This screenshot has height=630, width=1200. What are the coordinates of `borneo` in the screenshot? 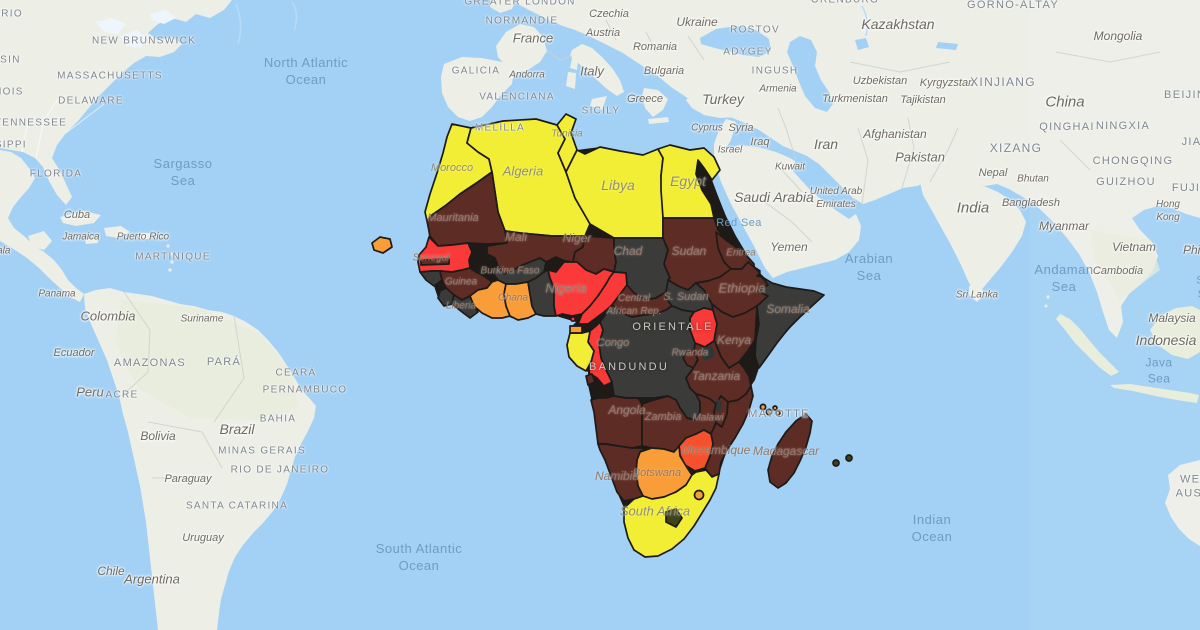 It's located at (1175, 332).